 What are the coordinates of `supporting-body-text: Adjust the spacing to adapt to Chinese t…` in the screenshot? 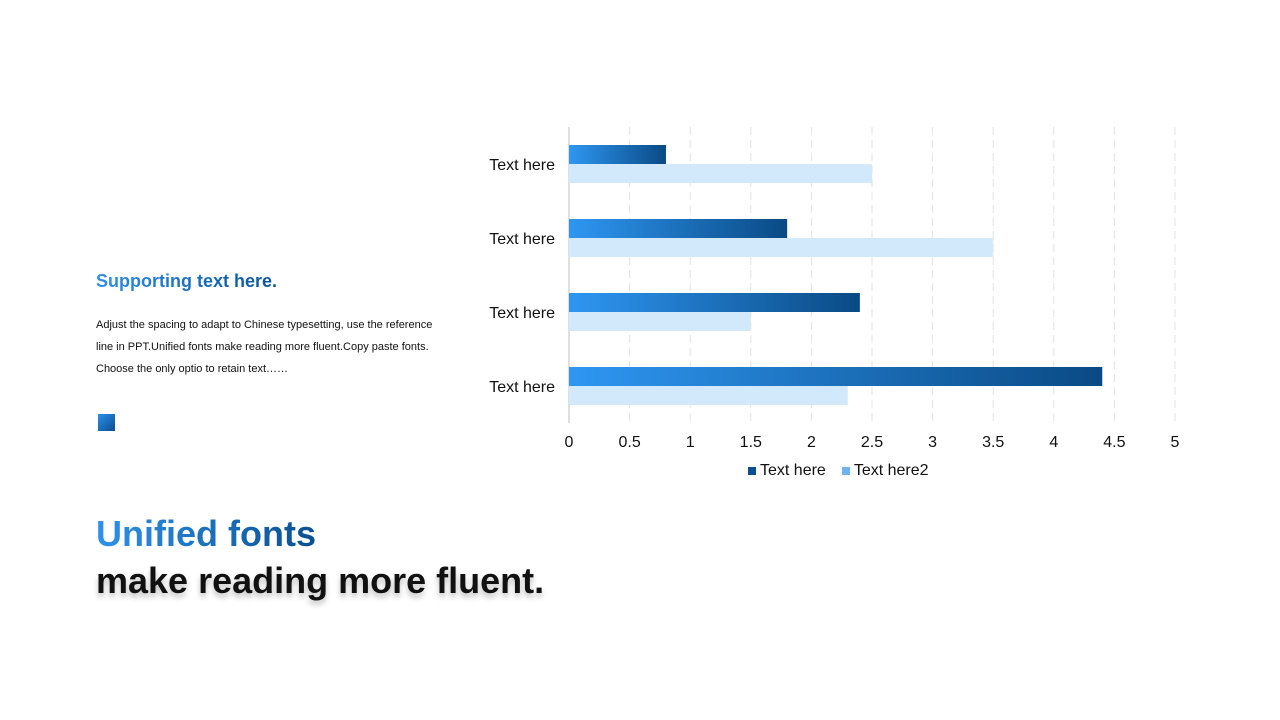 It's located at (264, 347).